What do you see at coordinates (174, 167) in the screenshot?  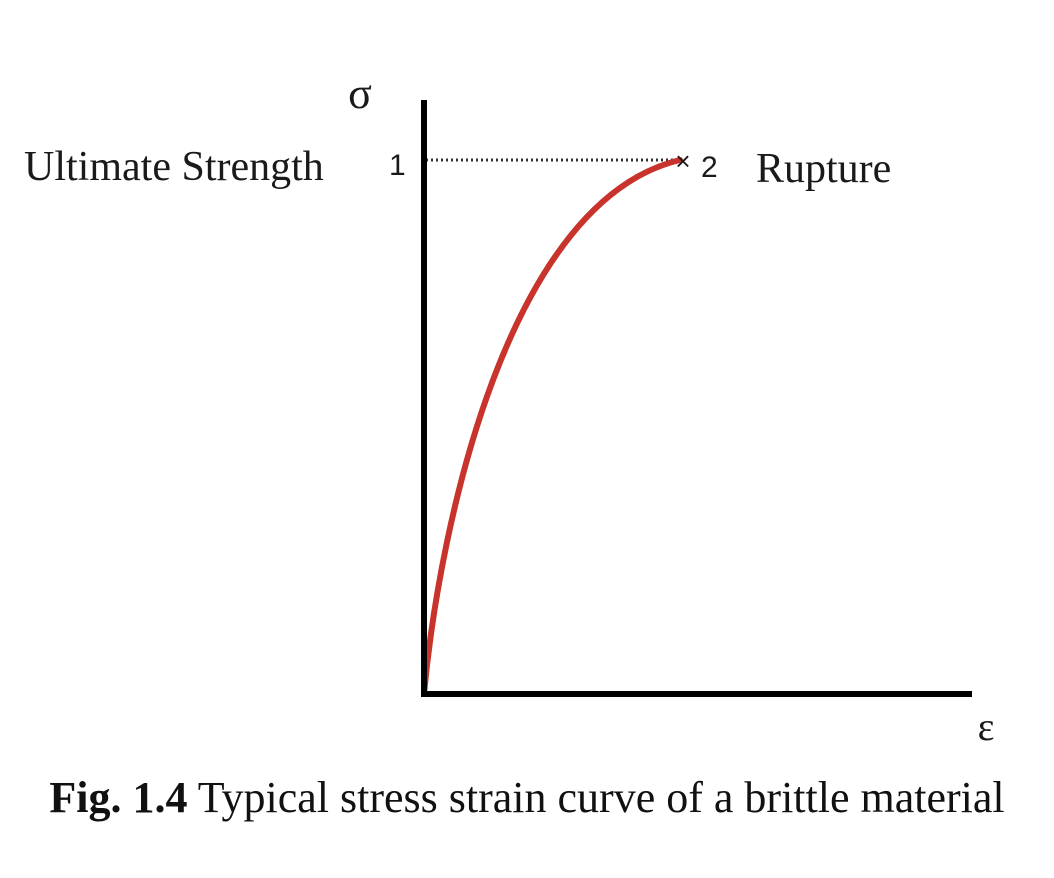 I see `ultimate-strength-label: Ultimate Strength` at bounding box center [174, 167].